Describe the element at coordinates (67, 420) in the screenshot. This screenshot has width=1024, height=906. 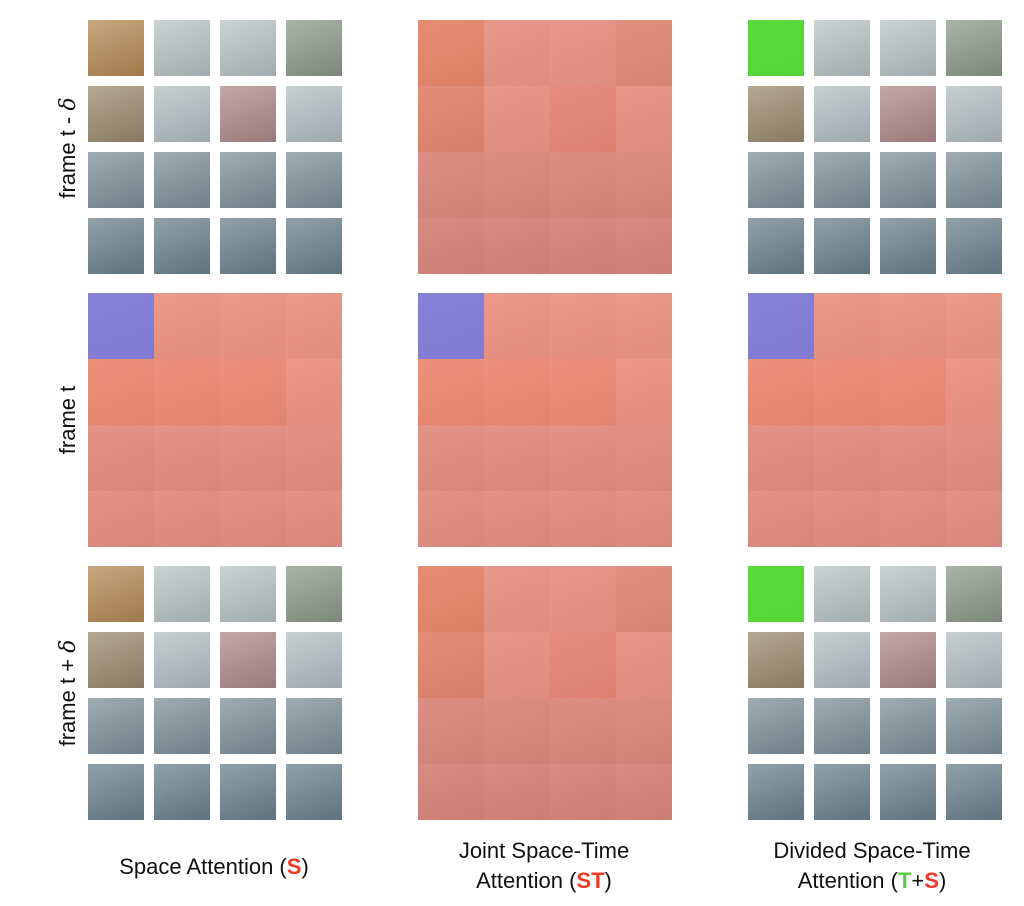
I see `row-label-frame-t: frame t` at that location.